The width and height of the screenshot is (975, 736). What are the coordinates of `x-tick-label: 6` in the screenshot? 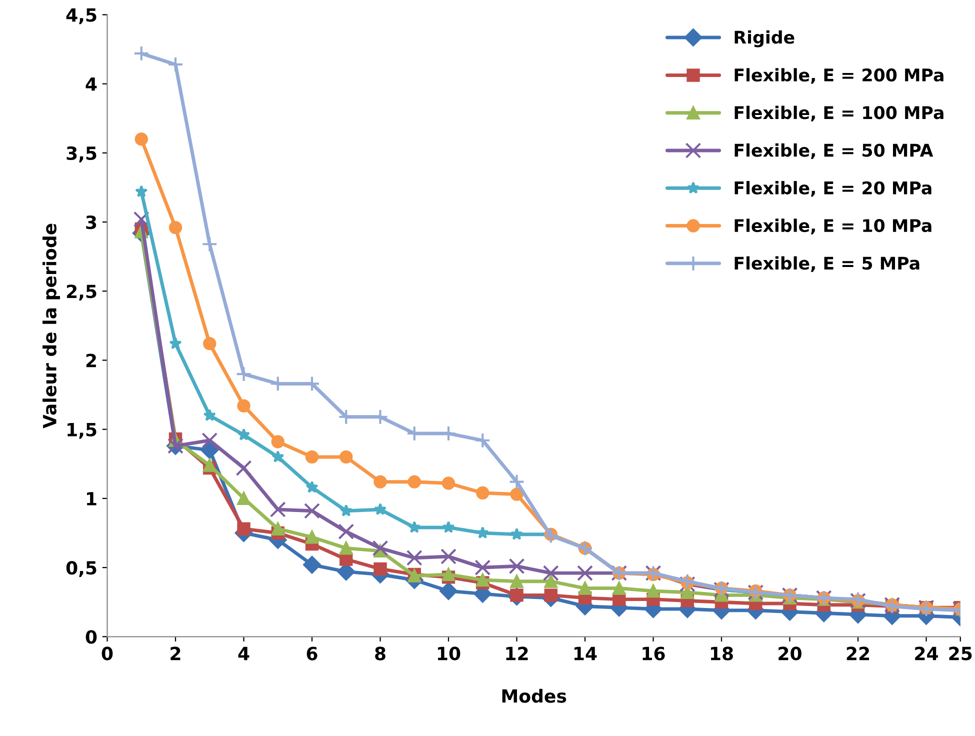 It's located at (312, 653).